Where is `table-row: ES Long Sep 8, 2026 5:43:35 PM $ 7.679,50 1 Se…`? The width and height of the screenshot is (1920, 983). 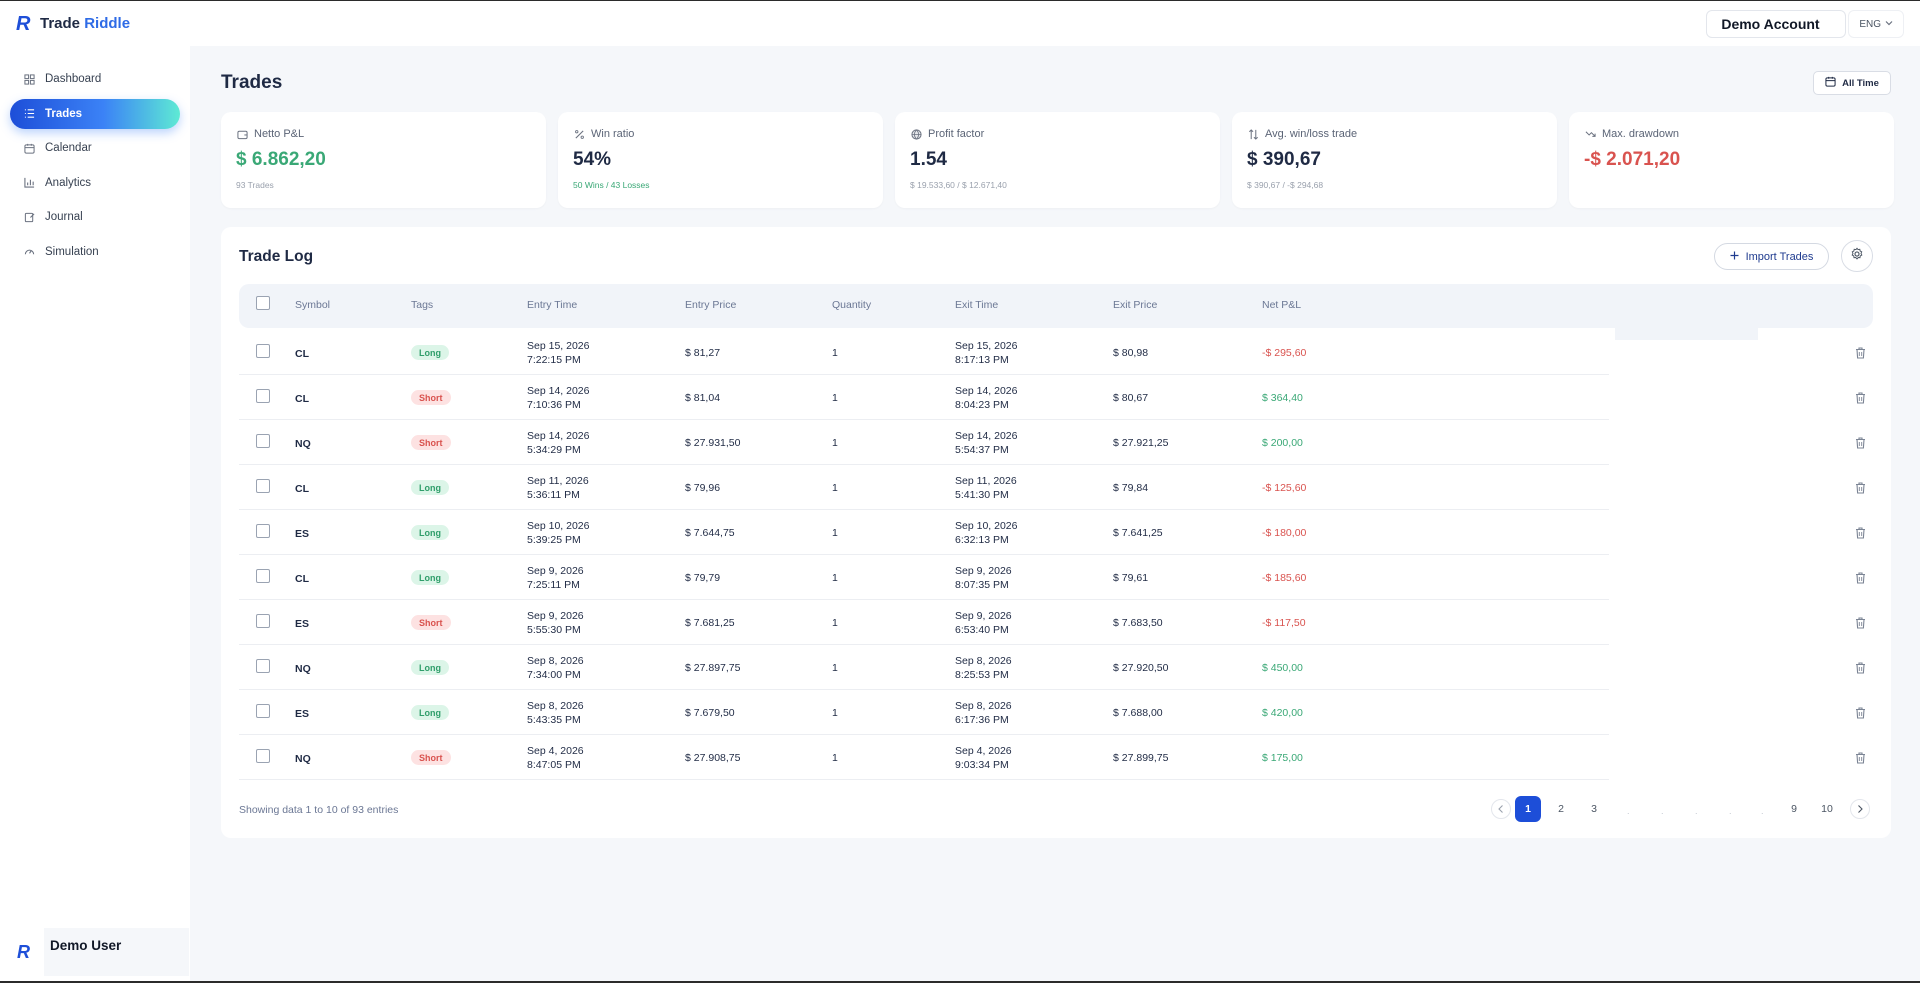
table-row: ES Long Sep 8, 2026 5:43:35 PM $ 7.679,50 1 Se… is located at coordinates (1056, 712).